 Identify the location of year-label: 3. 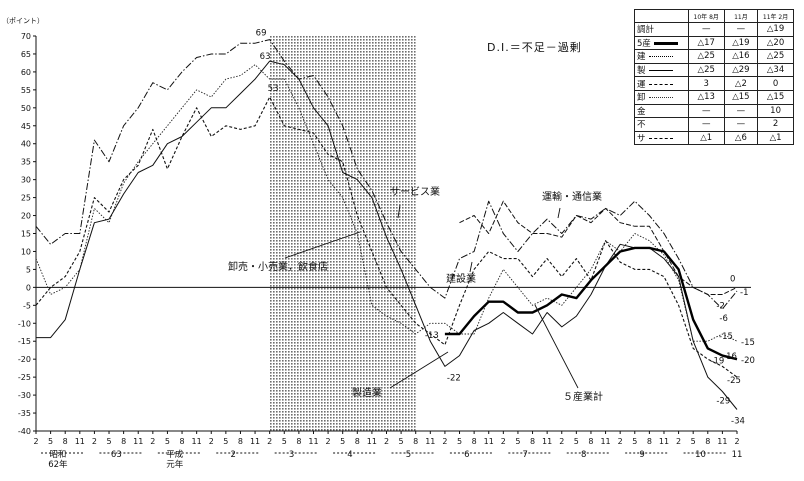
(291, 455).